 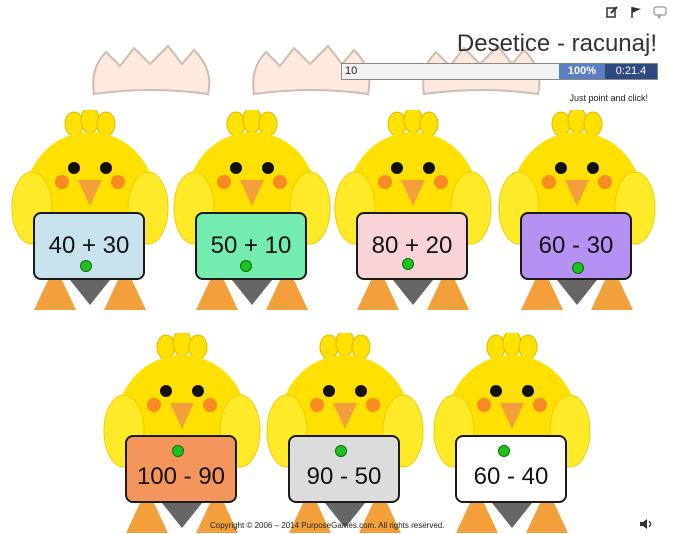 What do you see at coordinates (660, 12) in the screenshot?
I see `comment-icon` at bounding box center [660, 12].